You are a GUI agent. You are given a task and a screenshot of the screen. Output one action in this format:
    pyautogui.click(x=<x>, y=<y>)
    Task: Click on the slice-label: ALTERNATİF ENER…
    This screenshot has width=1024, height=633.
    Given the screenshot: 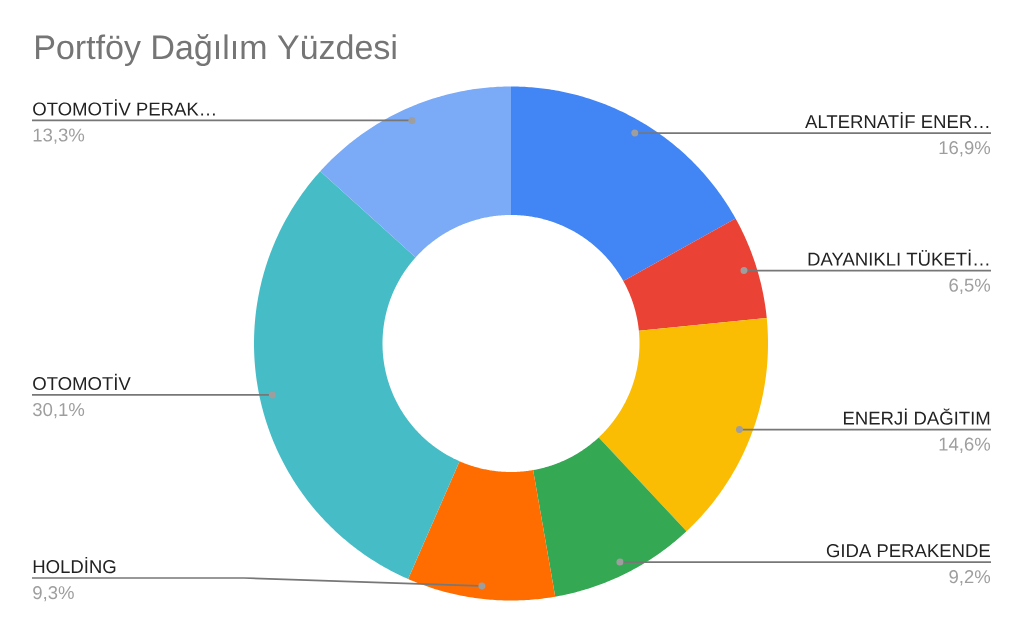 What is the action you would take?
    pyautogui.click(x=897, y=120)
    